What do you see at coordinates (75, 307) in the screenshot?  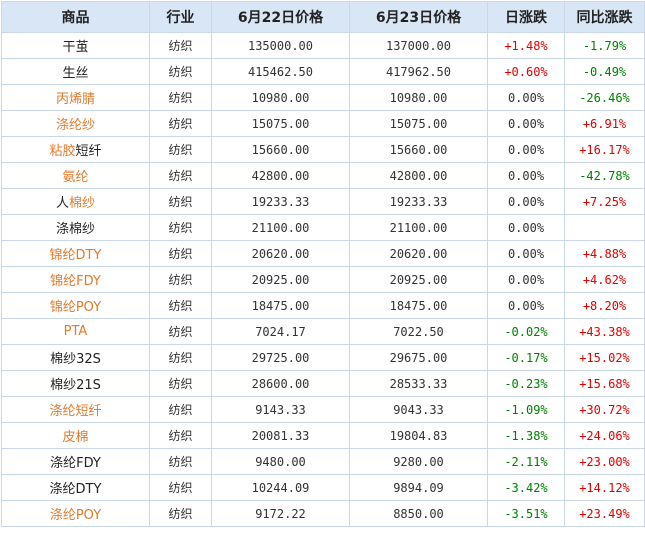 I see `commodity-link: 锦纶POY` at bounding box center [75, 307].